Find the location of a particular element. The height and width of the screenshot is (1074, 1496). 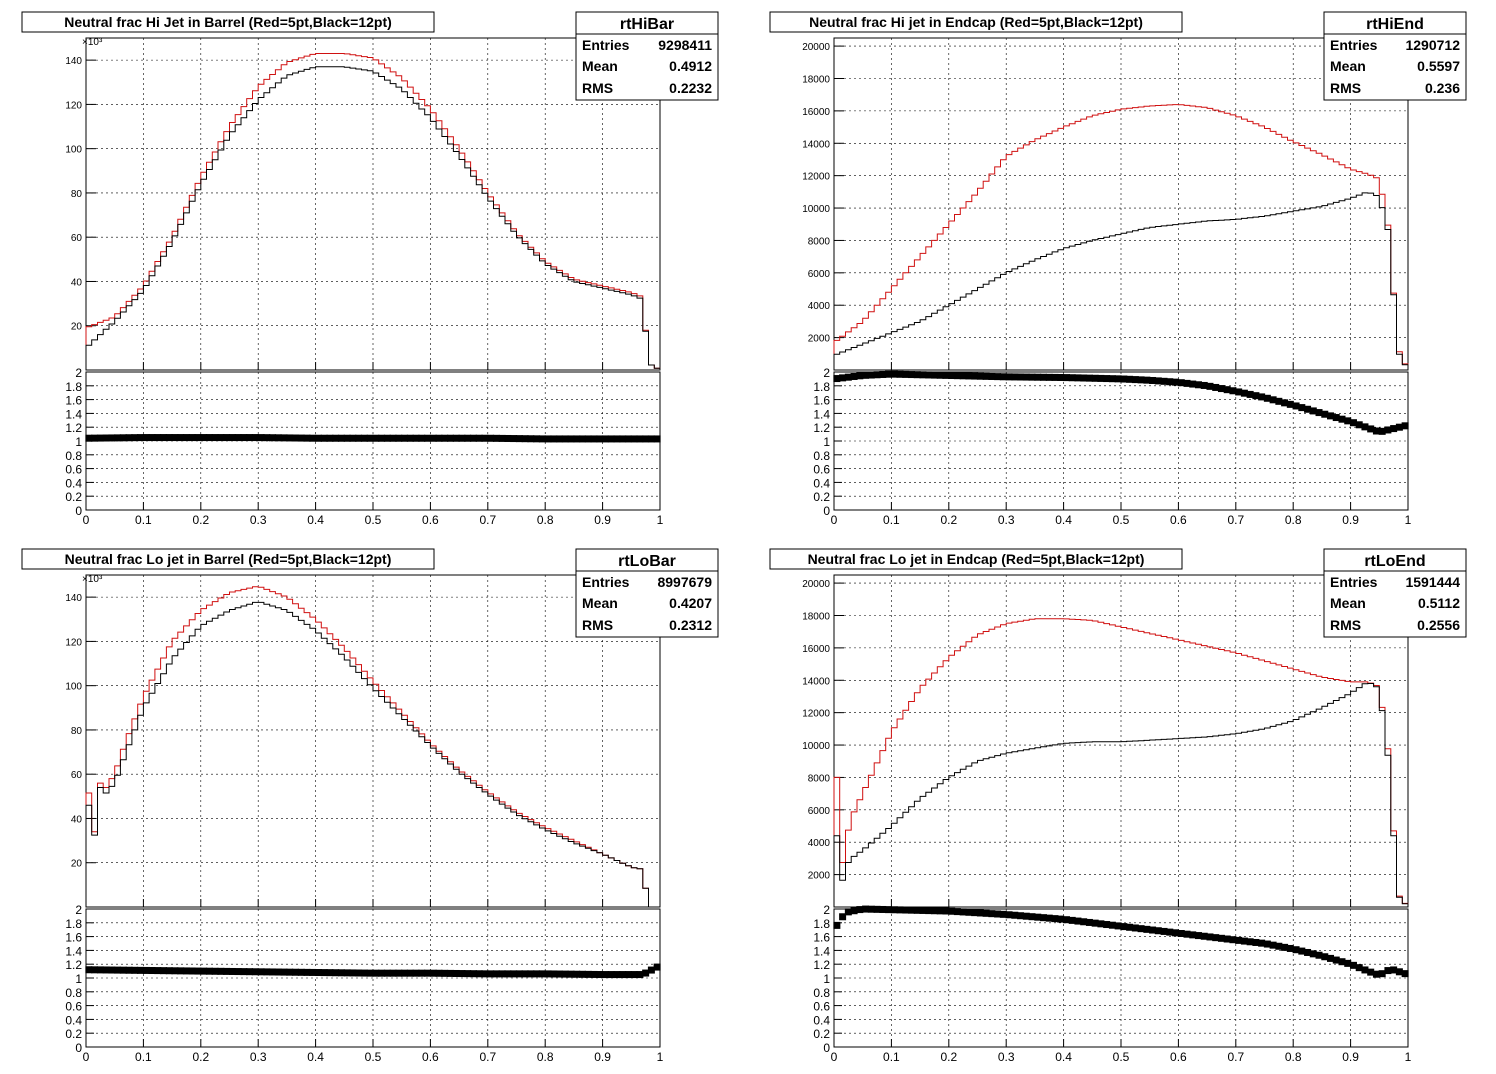

x-tick-label: 0.1 is located at coordinates (143, 1057).